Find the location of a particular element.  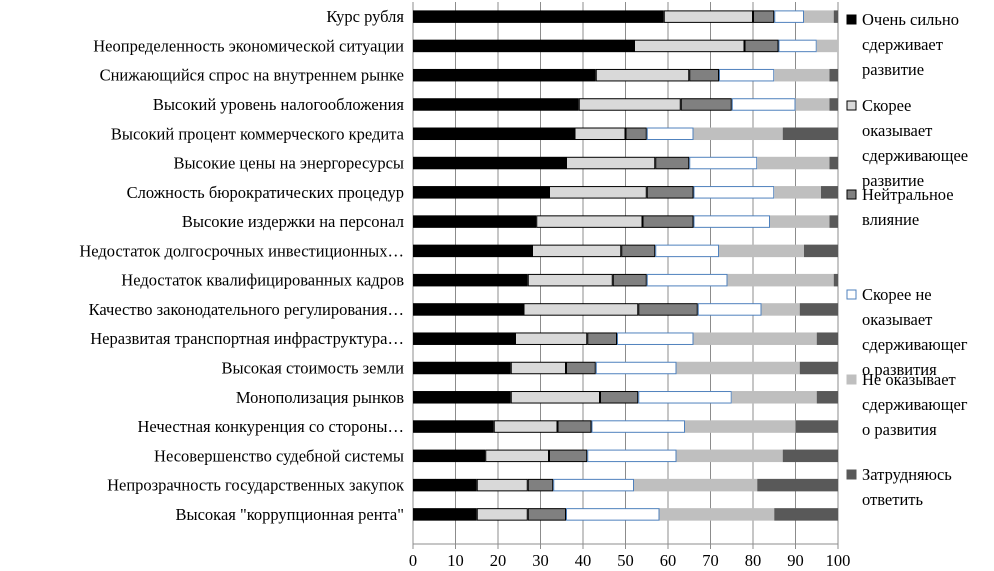

x-tick-label: 80 is located at coordinates (753, 560).